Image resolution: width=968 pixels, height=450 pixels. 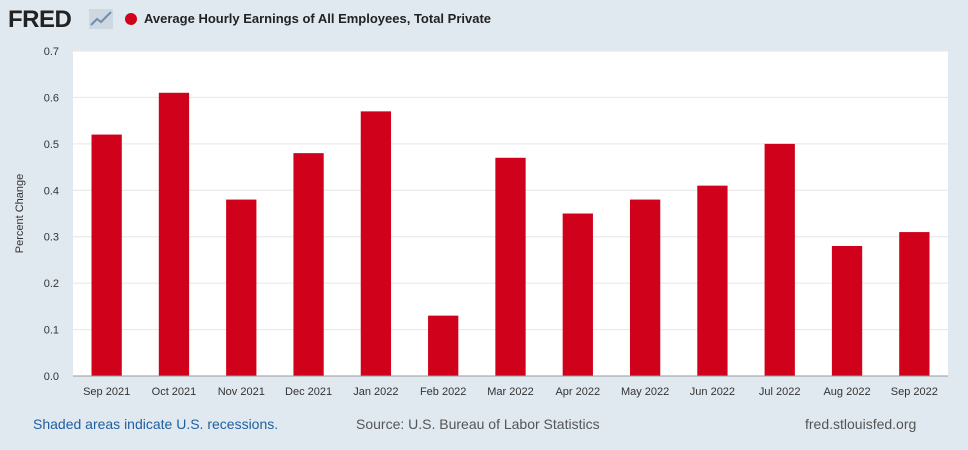 I want to click on recession-note: Shaded areas indicate U.S. recessions., so click(x=156, y=424).